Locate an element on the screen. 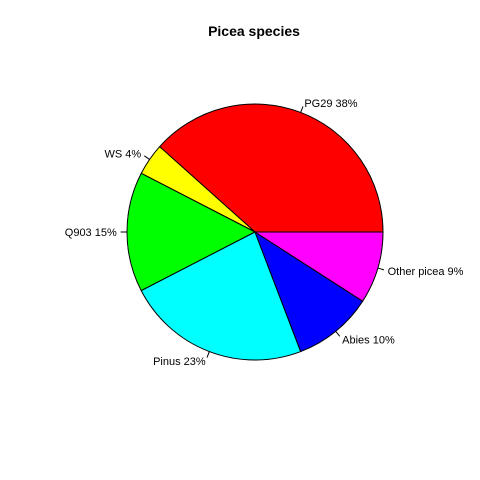 The height and width of the screenshot is (480, 480). pie-label-1: WS 4% is located at coordinates (122, 155).